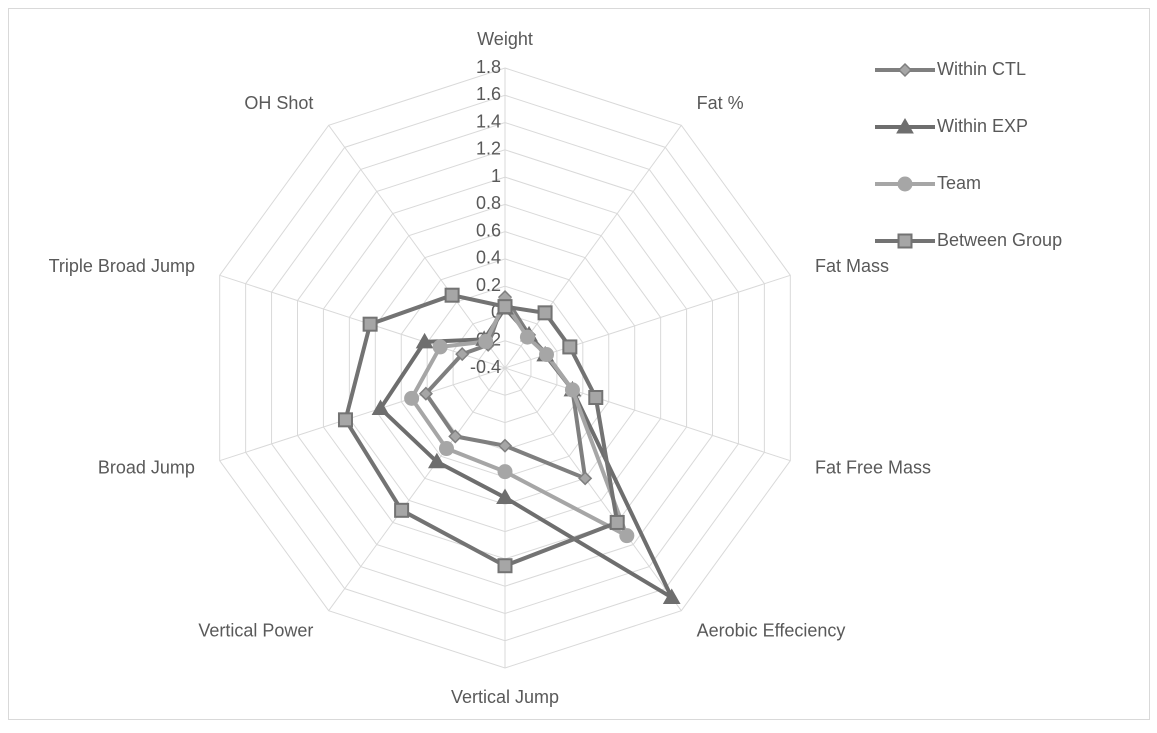 This screenshot has width=1157, height=733. I want to click on category-label: Fat Mass, so click(852, 266).